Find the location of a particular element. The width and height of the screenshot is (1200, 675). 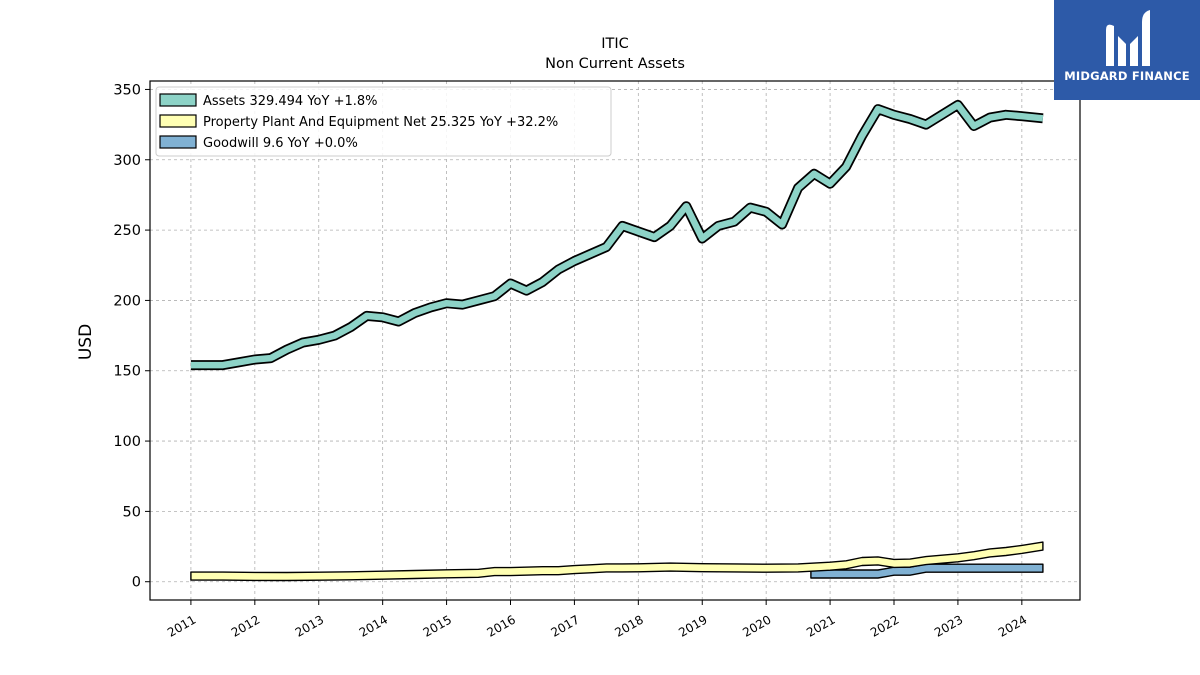

x-tick-label: 2022 is located at coordinates (884, 625).